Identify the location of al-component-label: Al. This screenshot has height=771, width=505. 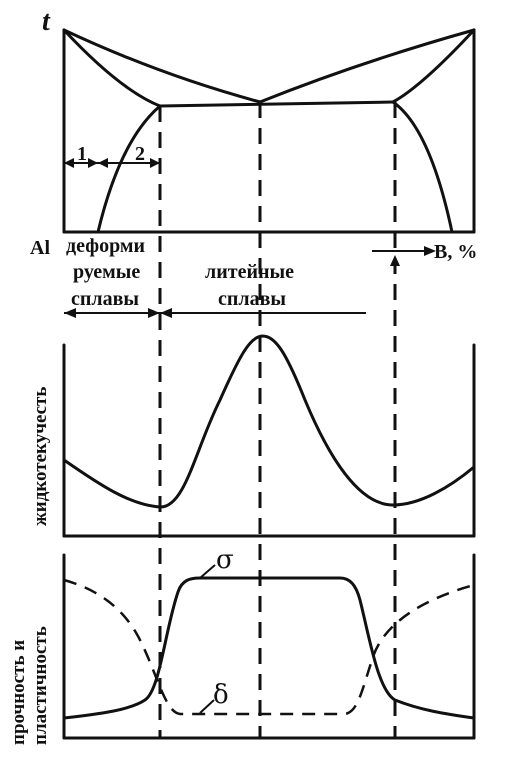
(40, 248).